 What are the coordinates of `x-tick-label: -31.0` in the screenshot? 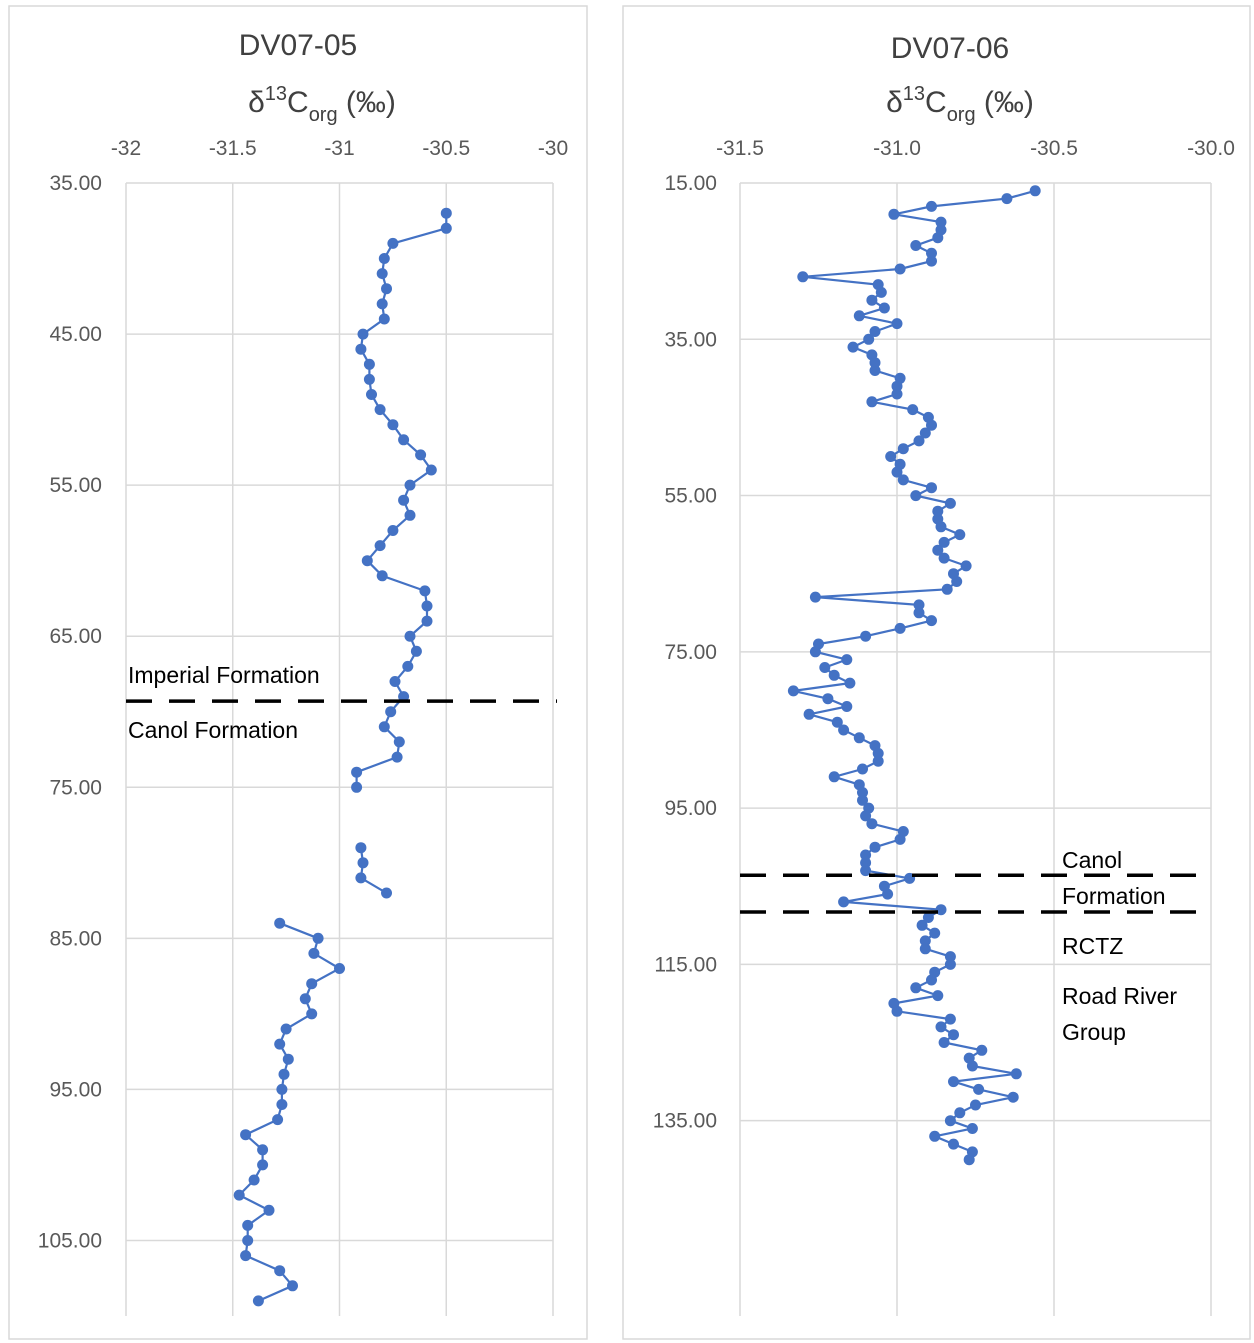 It's located at (897, 148).